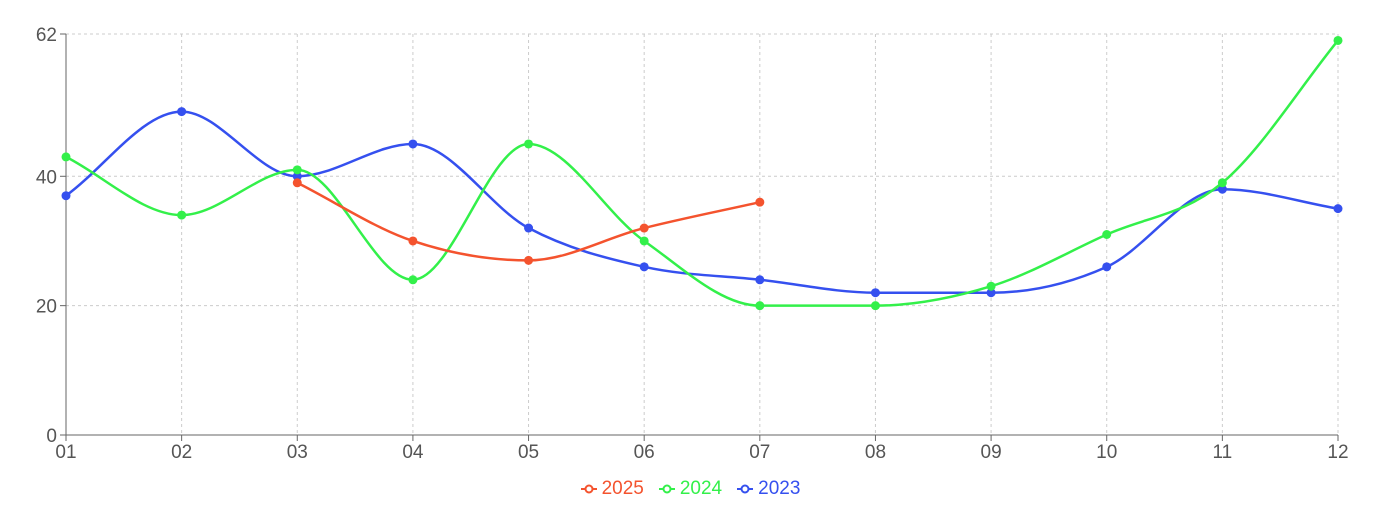 The image size is (1380, 509). What do you see at coordinates (644, 452) in the screenshot?
I see `x-tick-label: 06` at bounding box center [644, 452].